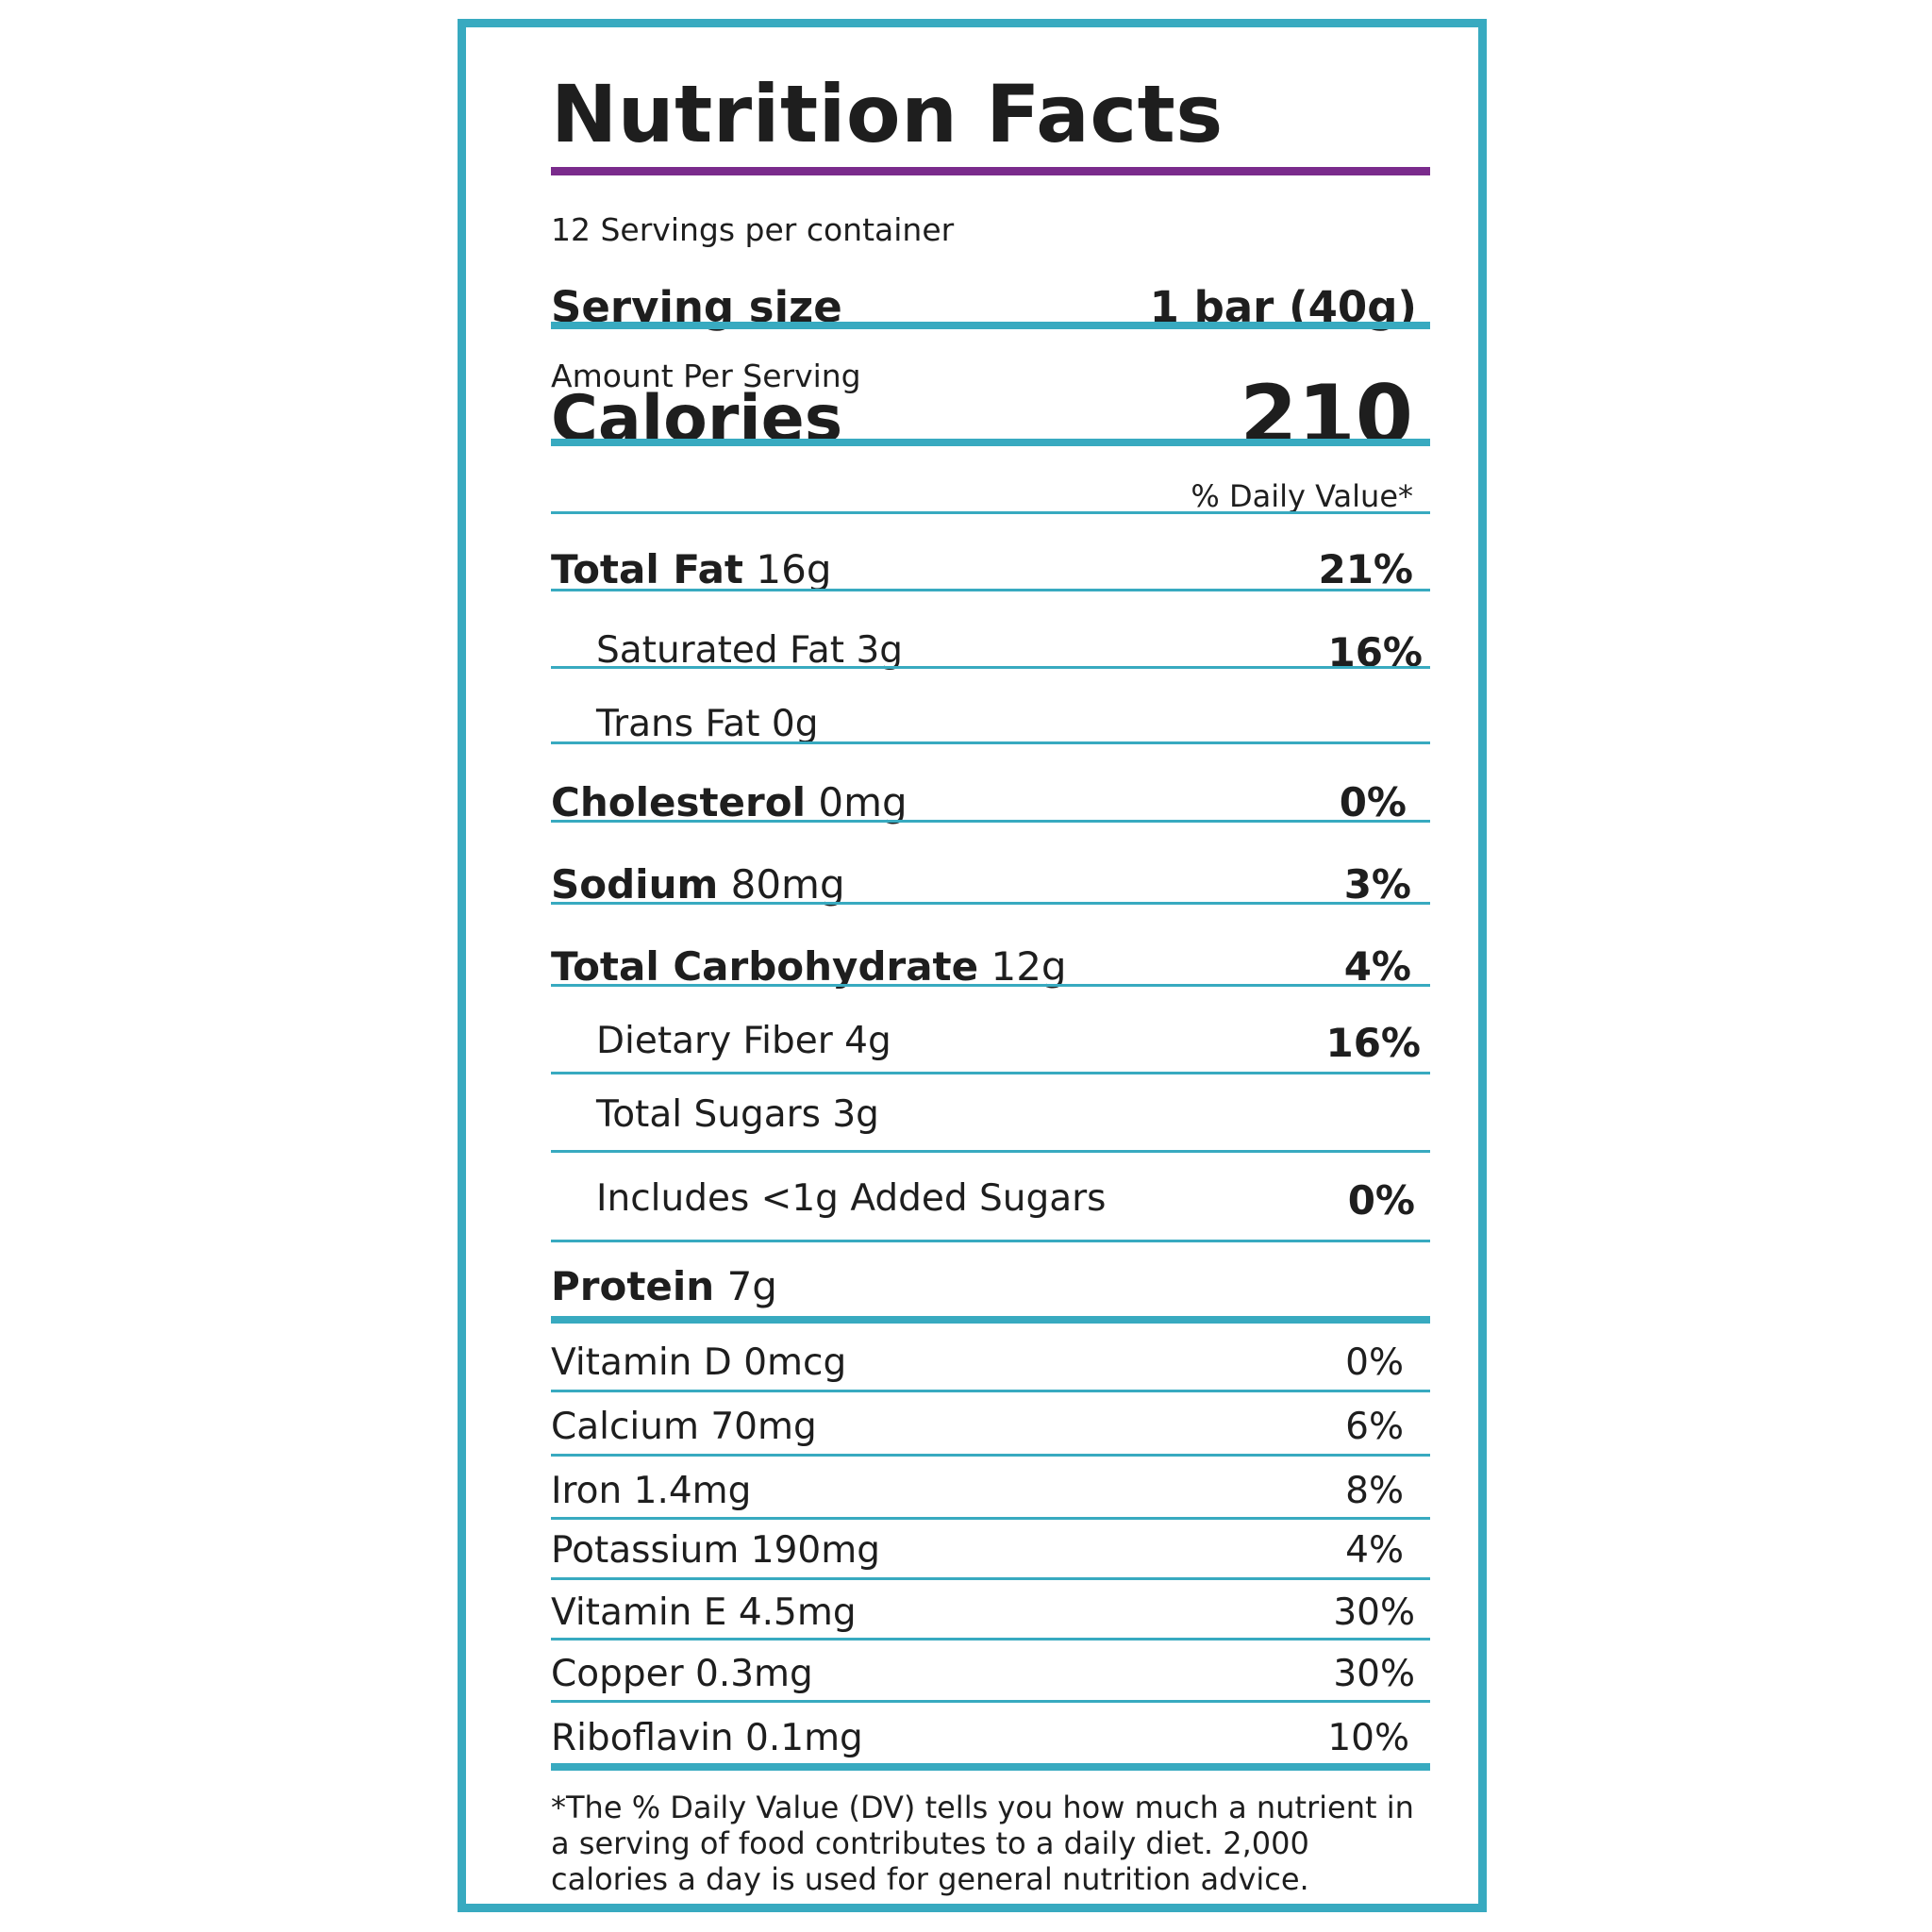  What do you see at coordinates (888, 114) in the screenshot?
I see `label-title: Nutrition Facts` at bounding box center [888, 114].